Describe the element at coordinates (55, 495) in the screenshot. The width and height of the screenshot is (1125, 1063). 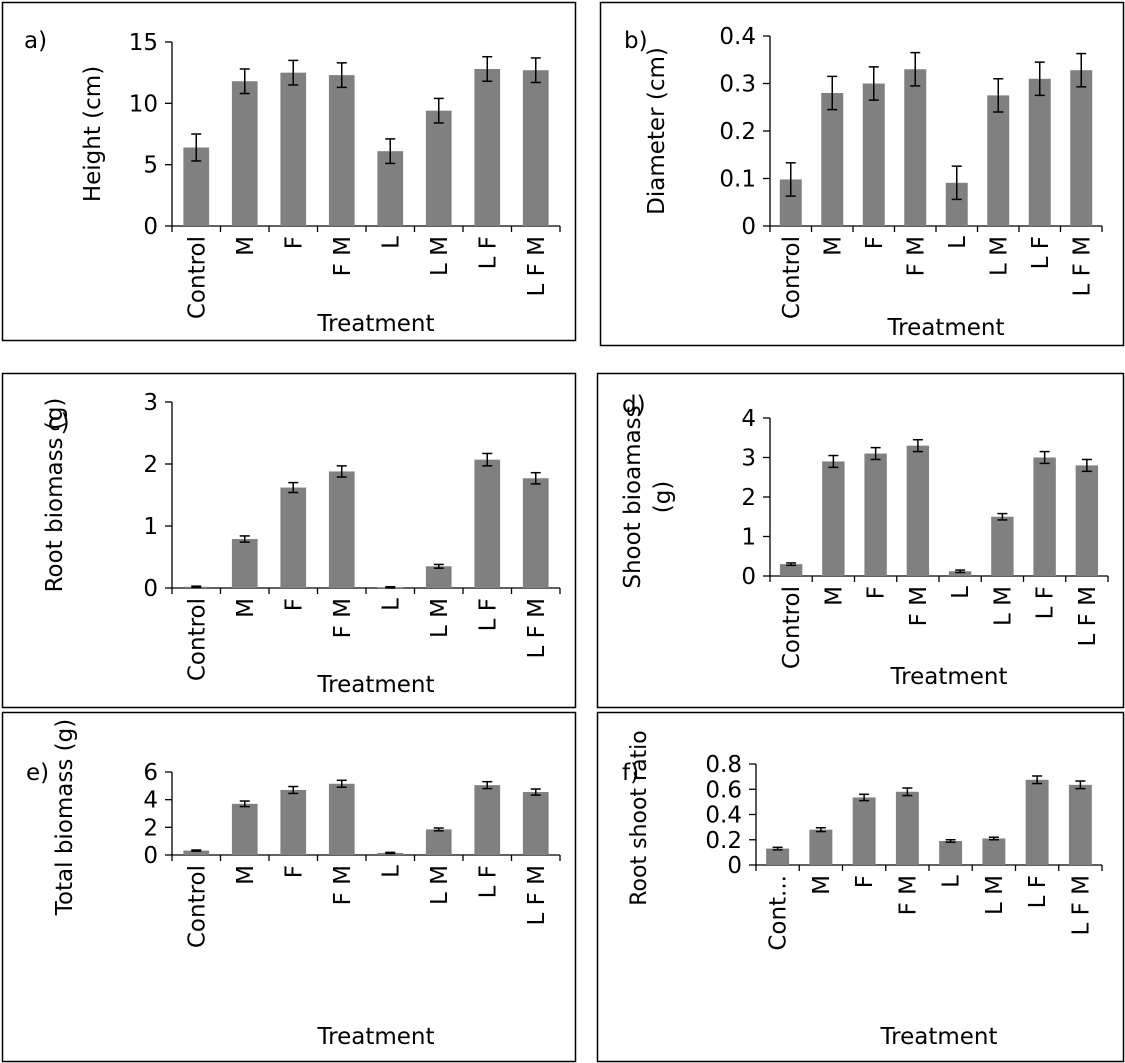
I see `y-axis-label: Root biomass (g)` at that location.